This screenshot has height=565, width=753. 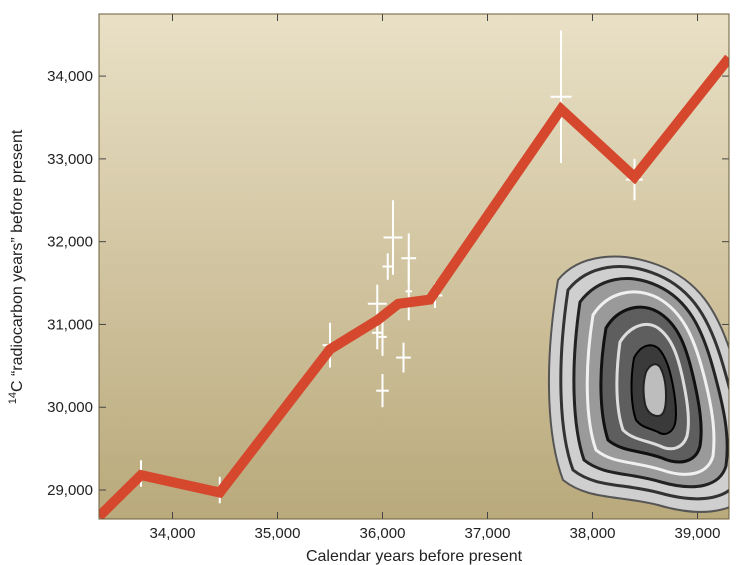 What do you see at coordinates (383, 533) in the screenshot?
I see `x-tick-label: 36,000` at bounding box center [383, 533].